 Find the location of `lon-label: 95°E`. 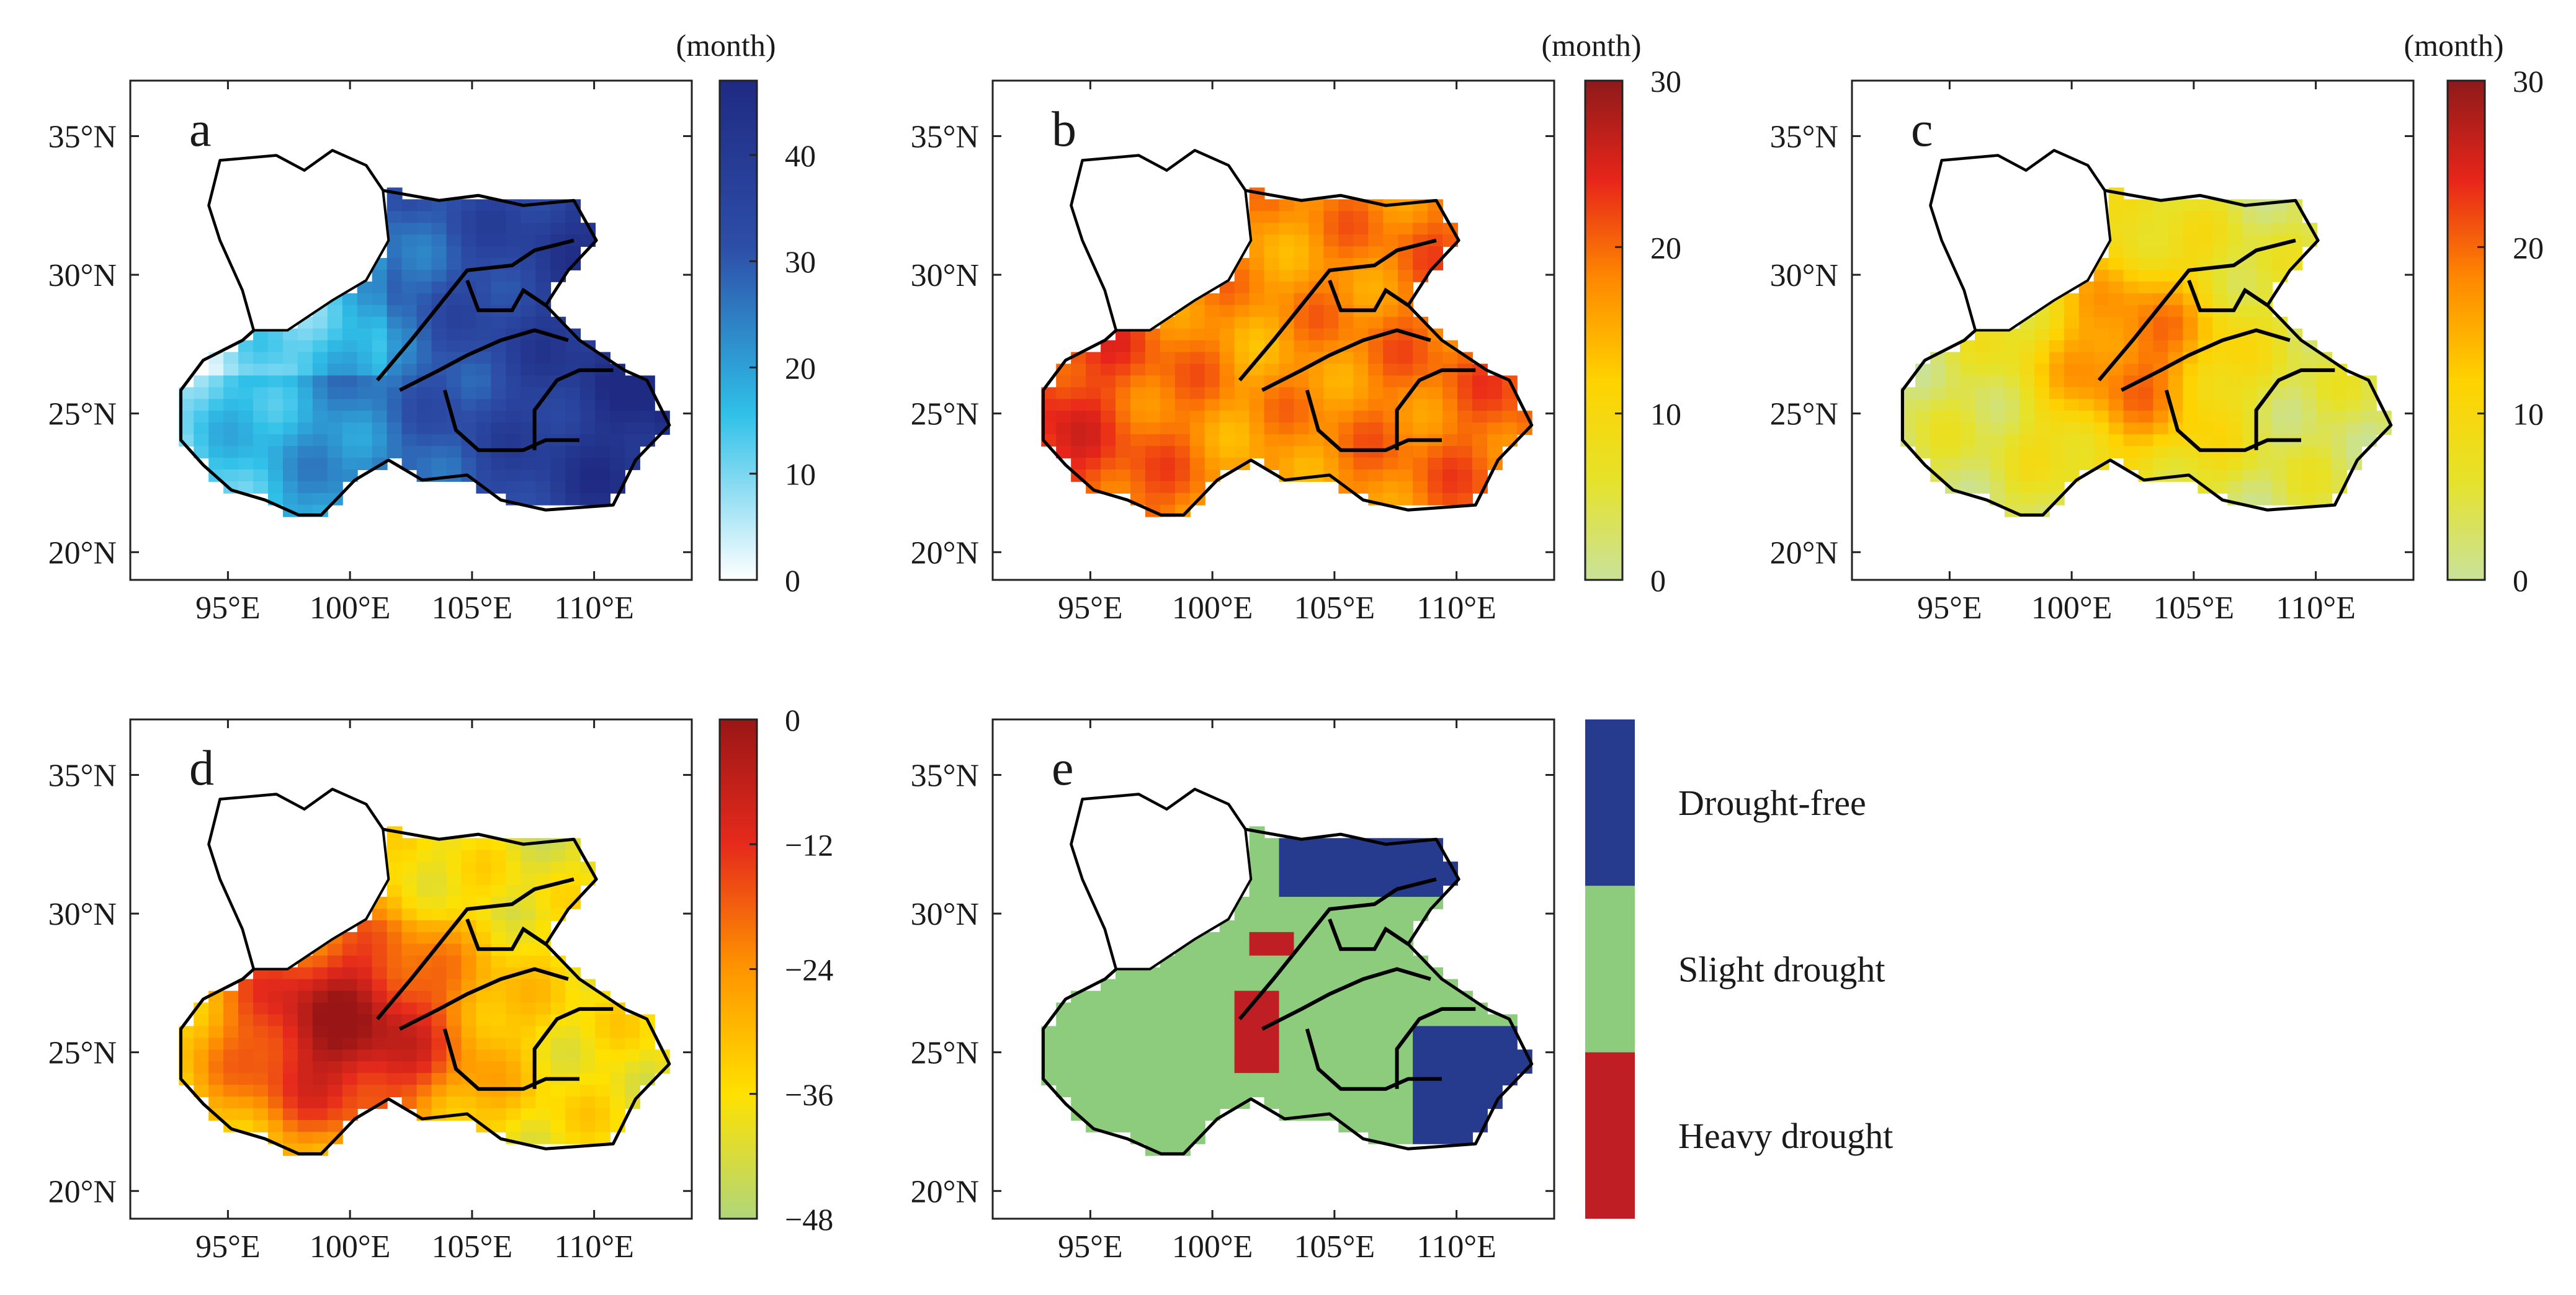

lon-label: 95°E is located at coordinates (1090, 1247).